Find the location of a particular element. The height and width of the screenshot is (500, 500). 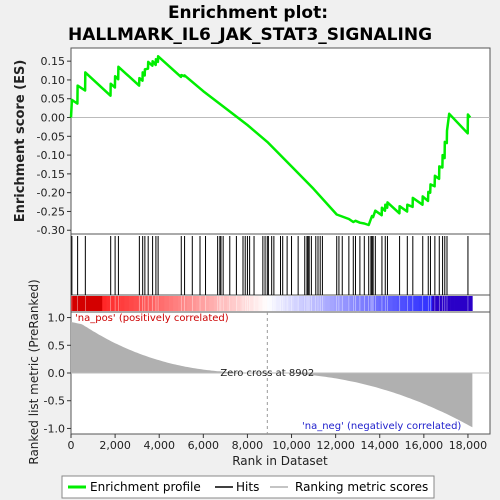

legend-hits-label: Hits is located at coordinates (247, 487).